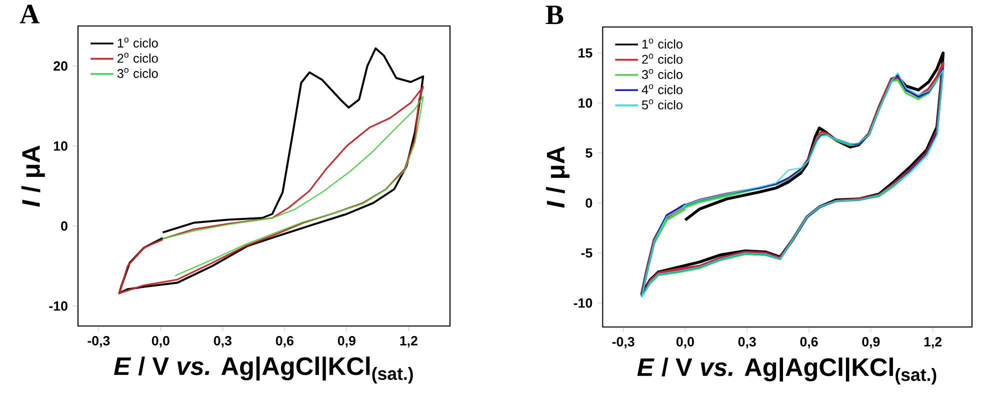 The image size is (1000, 401). I want to click on y-tick-label: -5, so click(586, 253).